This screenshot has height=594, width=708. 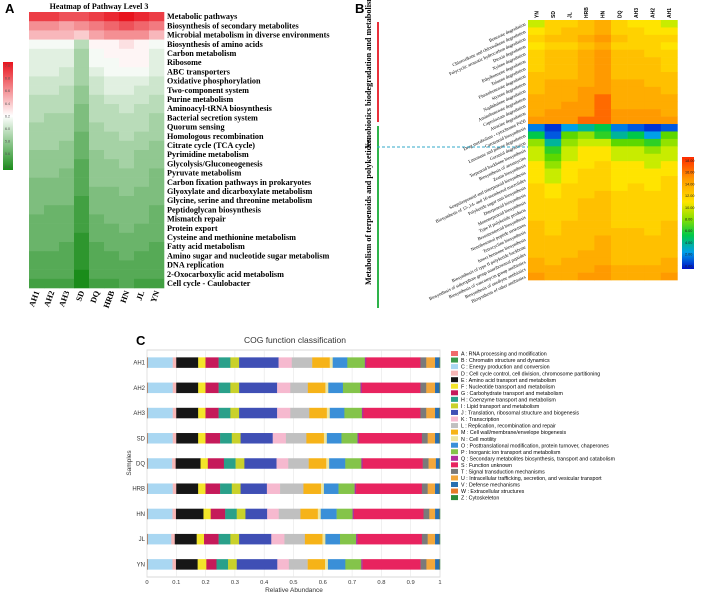 I want to click on heatmap-b-column-label: SD, so click(x=554, y=14).